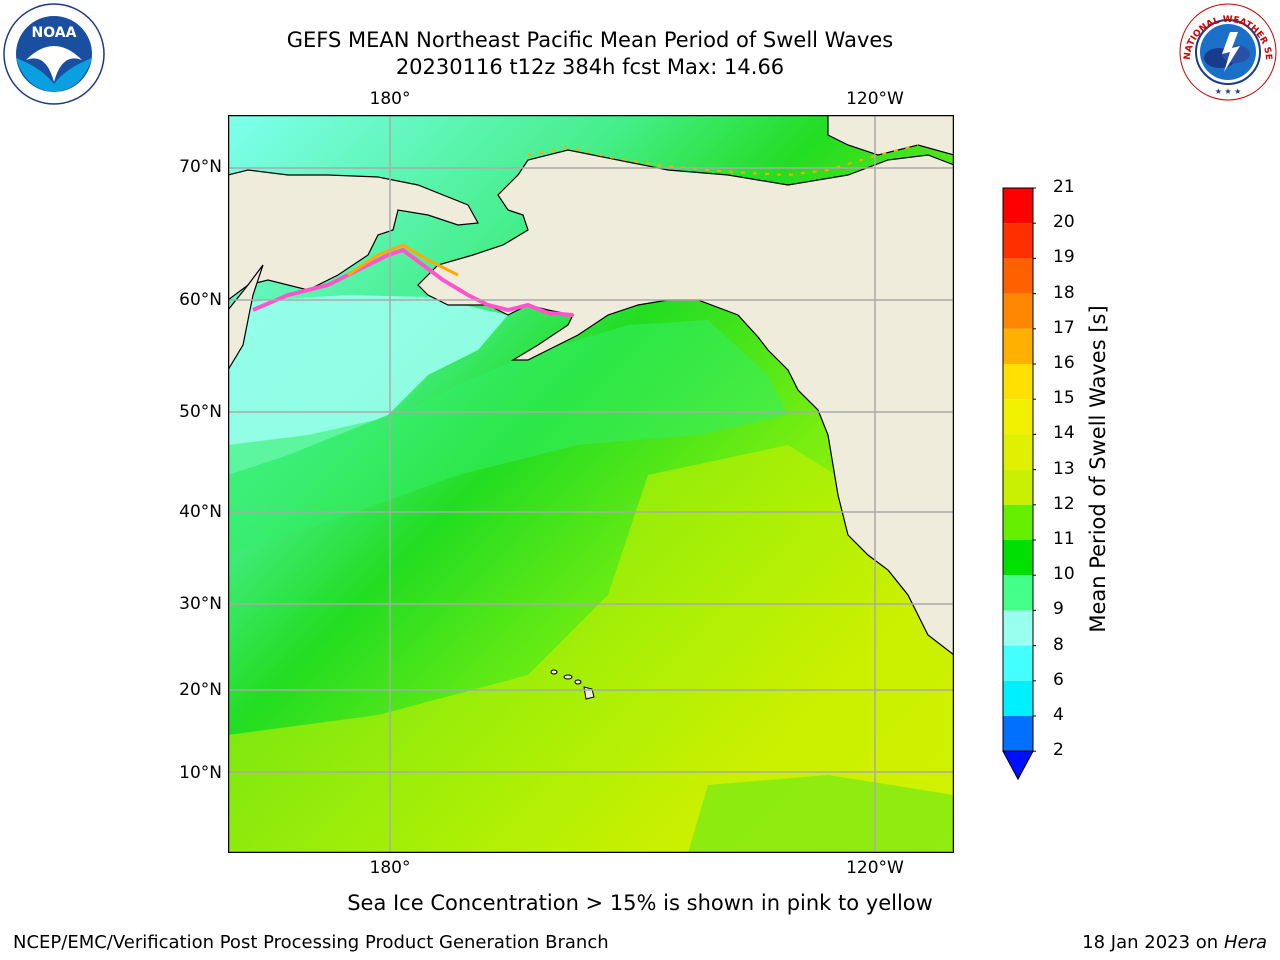 The height and width of the screenshot is (960, 1280). I want to click on colorbar-tick-label: 11, so click(1064, 539).